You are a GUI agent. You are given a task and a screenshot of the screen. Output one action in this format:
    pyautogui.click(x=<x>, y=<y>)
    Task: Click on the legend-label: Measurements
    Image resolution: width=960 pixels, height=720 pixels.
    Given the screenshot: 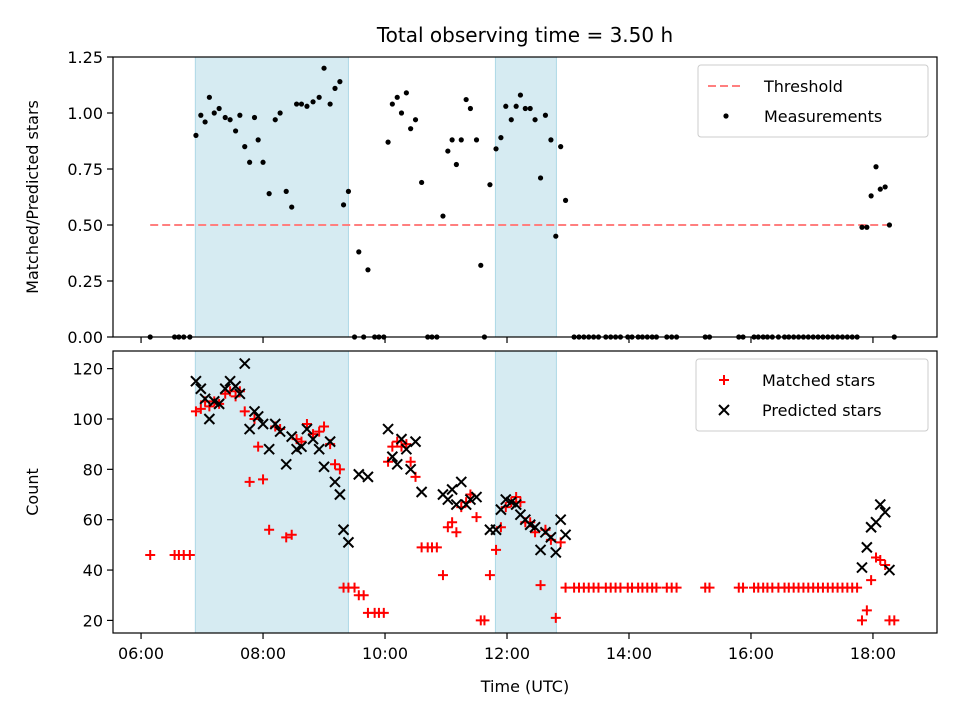 What is the action you would take?
    pyautogui.click(x=823, y=116)
    